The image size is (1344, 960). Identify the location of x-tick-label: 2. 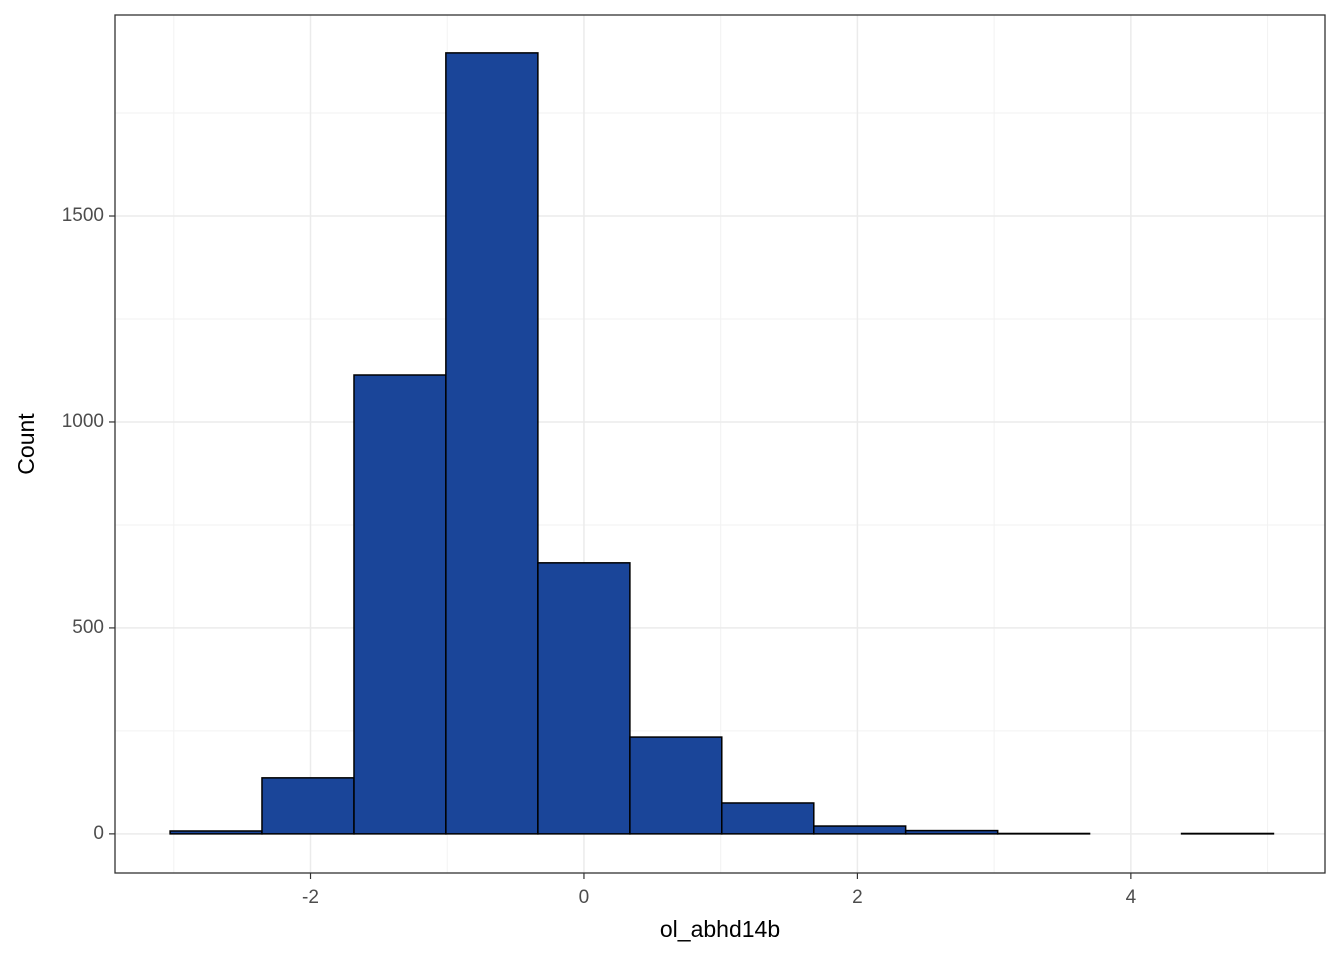
(857, 897).